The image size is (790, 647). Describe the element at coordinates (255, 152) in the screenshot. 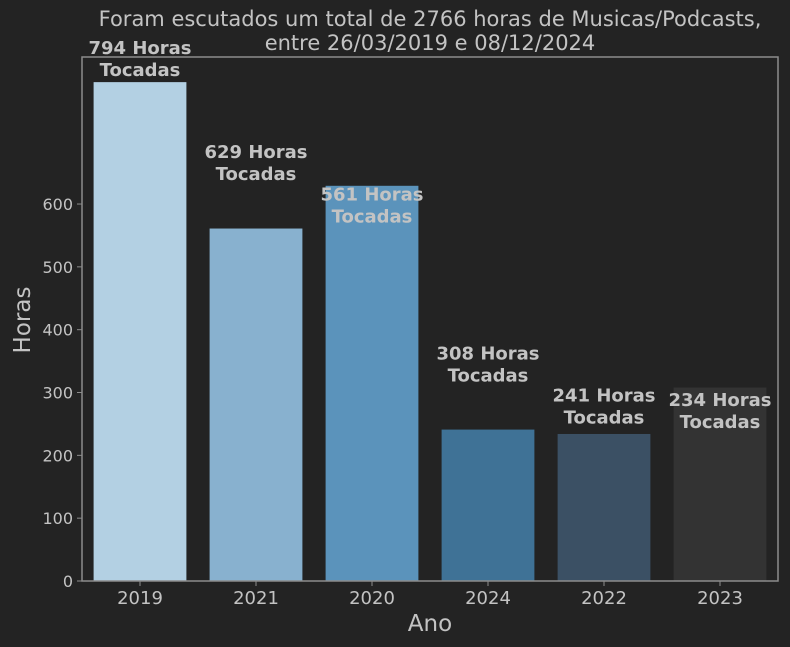

I see `bar-data-label: 629 Horas` at that location.